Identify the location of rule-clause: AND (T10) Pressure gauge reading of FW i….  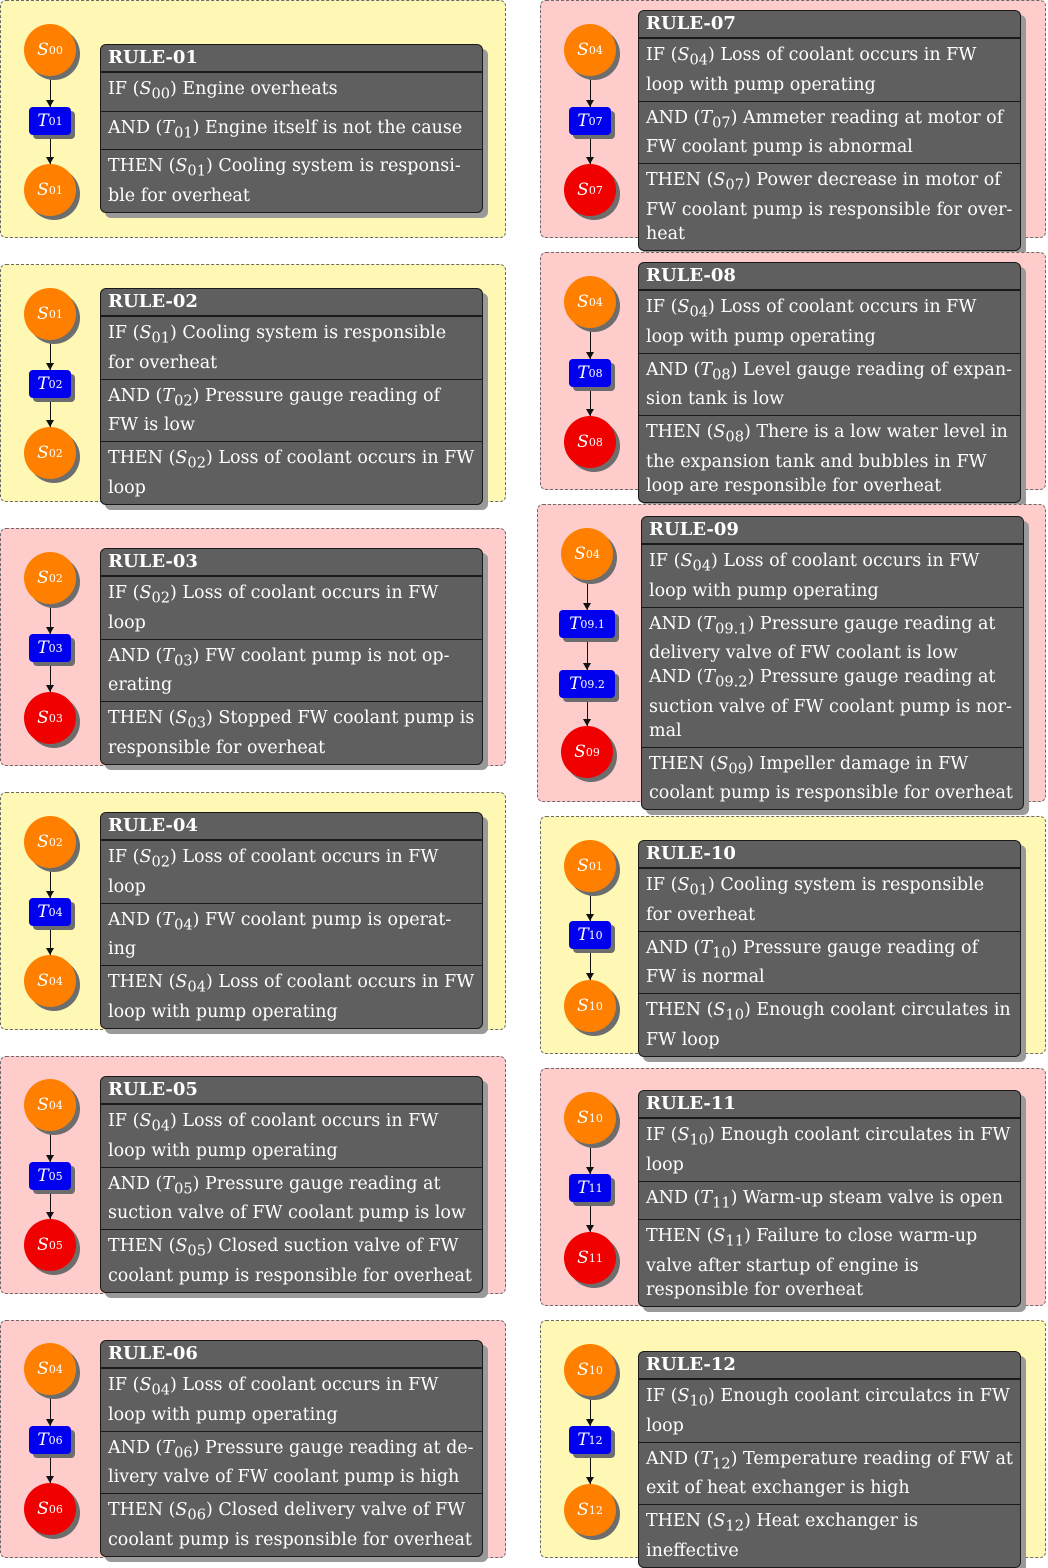
(829, 962).